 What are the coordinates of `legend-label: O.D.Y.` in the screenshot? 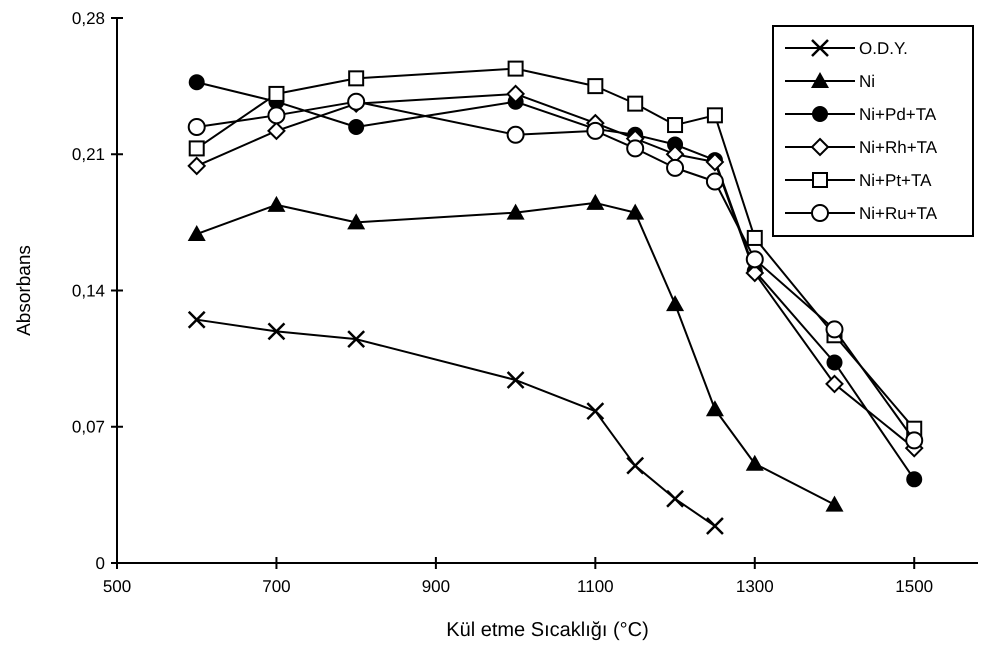 It's located at (883, 48).